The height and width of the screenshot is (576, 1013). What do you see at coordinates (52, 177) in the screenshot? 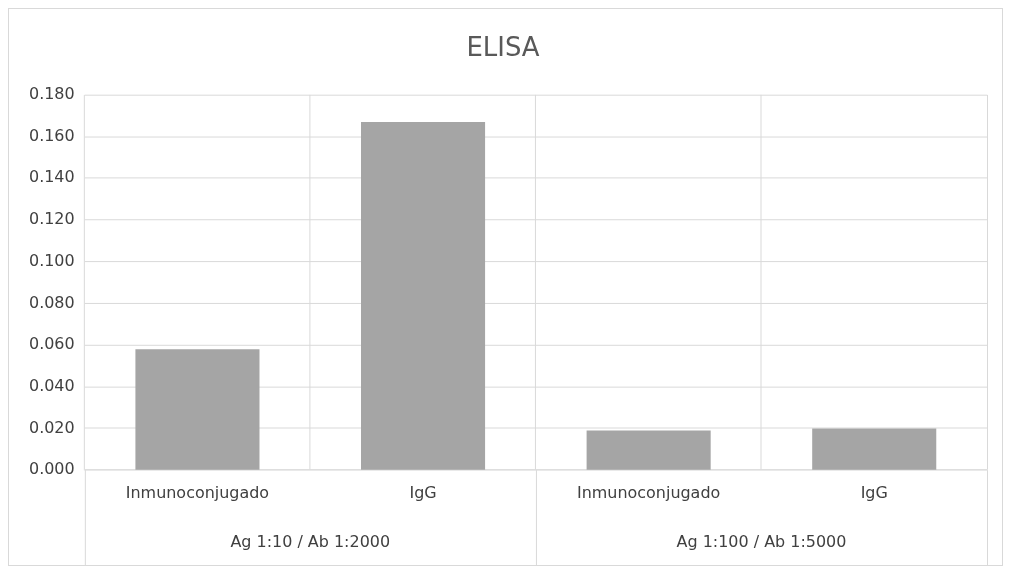
I see `y-tick-label: 0.140` at bounding box center [52, 177].